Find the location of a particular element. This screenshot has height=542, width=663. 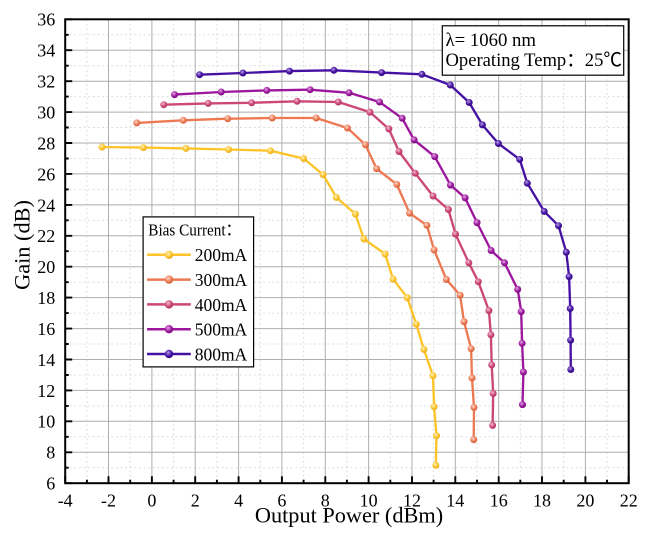

svg-text: 34 is located at coordinates (46, 51).